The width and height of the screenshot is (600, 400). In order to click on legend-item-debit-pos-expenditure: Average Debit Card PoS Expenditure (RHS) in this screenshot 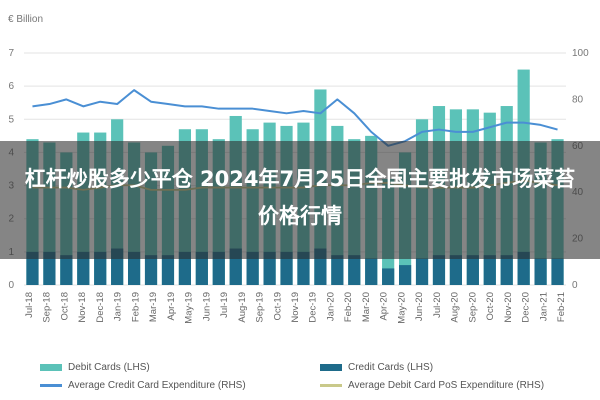, I will do `click(432, 385)`.